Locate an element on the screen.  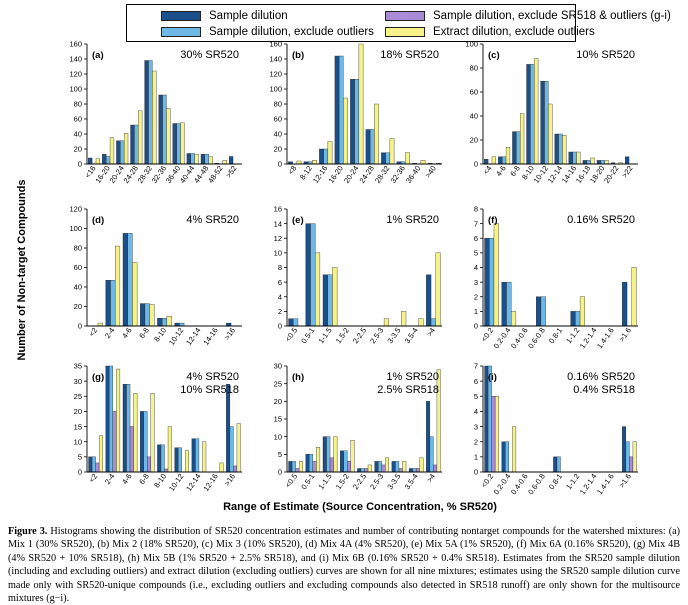
x-tick-label: 1-1.5 is located at coordinates (325, 335).